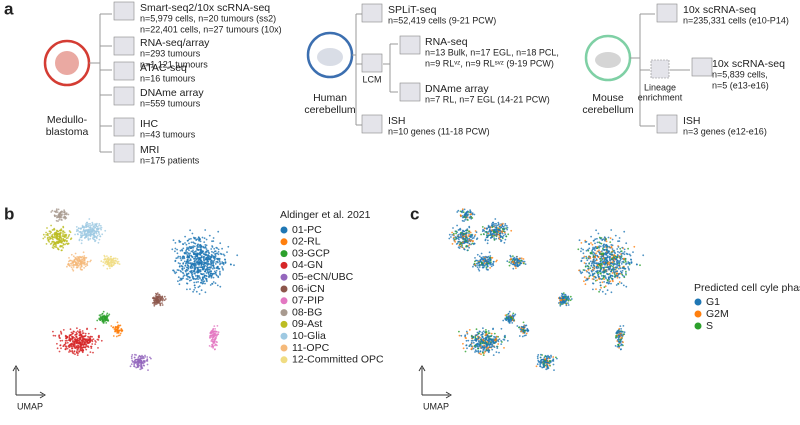 This screenshot has width=800, height=425. I want to click on item-detail: n=10 genes (11-18 PCW), so click(439, 131).